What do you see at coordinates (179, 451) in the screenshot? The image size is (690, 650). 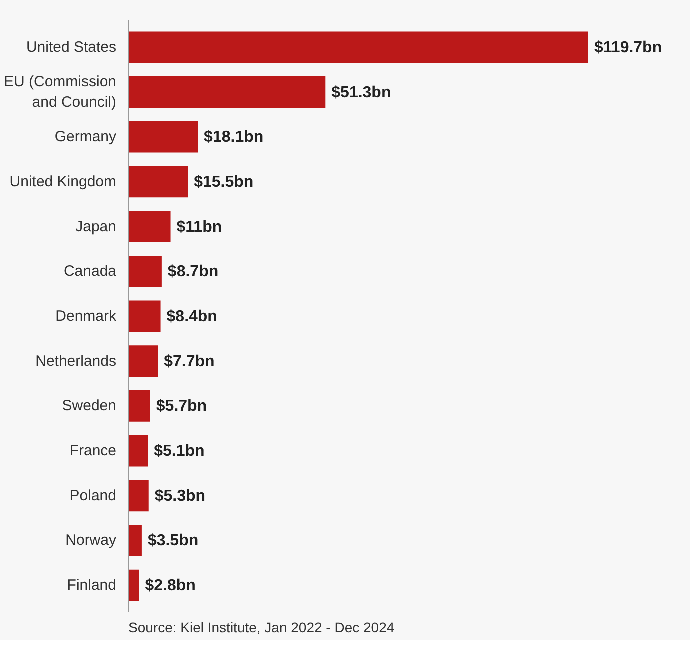 I see `data-label: $5.1bn` at bounding box center [179, 451].